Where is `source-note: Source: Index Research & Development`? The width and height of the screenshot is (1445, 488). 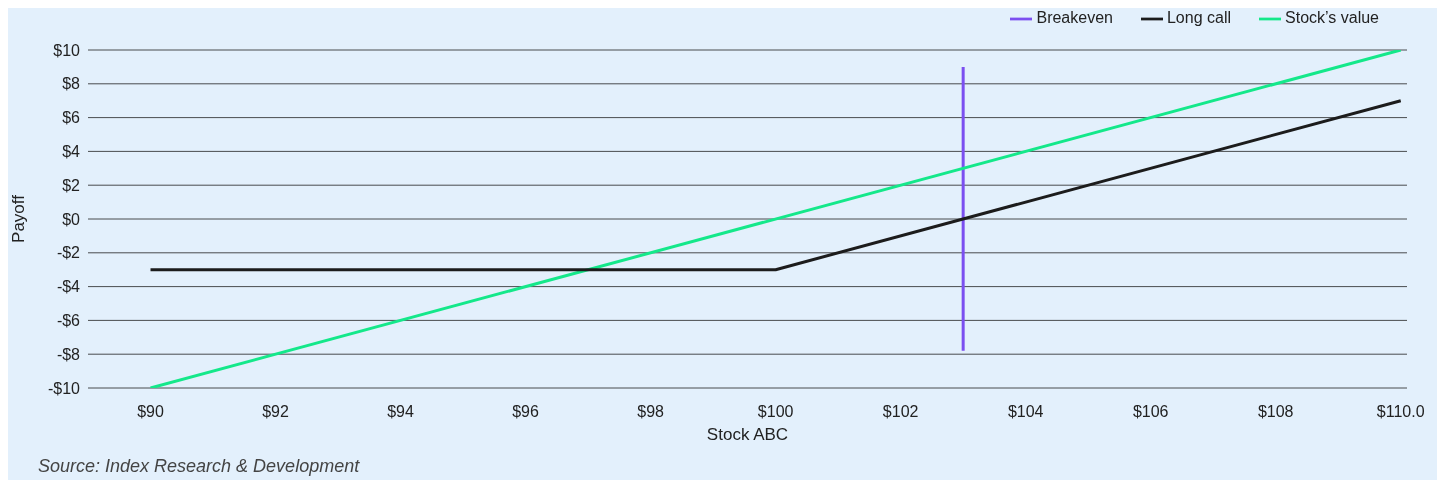 source-note: Source: Index Research & Development is located at coordinates (199, 466).